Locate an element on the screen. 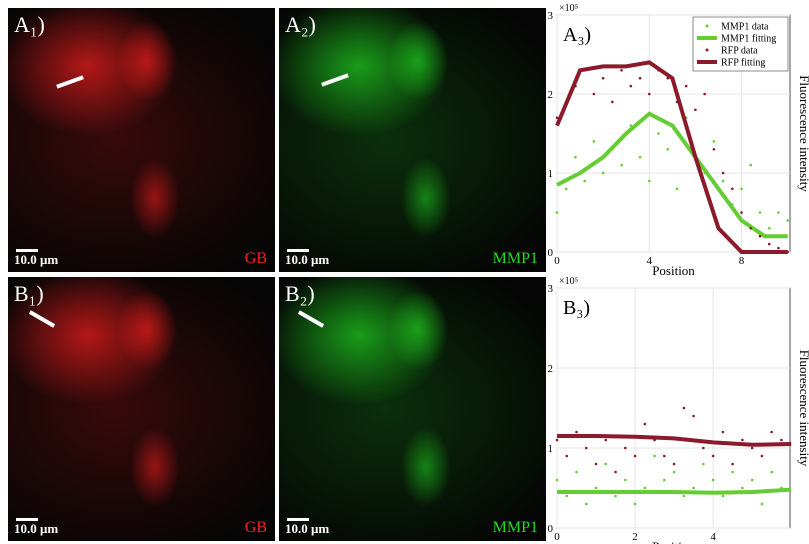 The image size is (809, 544). legend-label: MMP1 fitting is located at coordinates (748, 39).